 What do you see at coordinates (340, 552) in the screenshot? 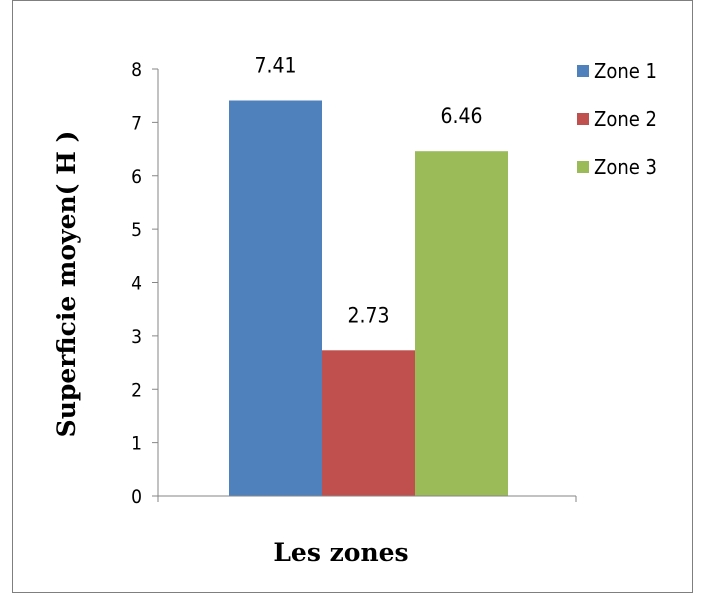
I see `x-axis-title: Les zones` at bounding box center [340, 552].